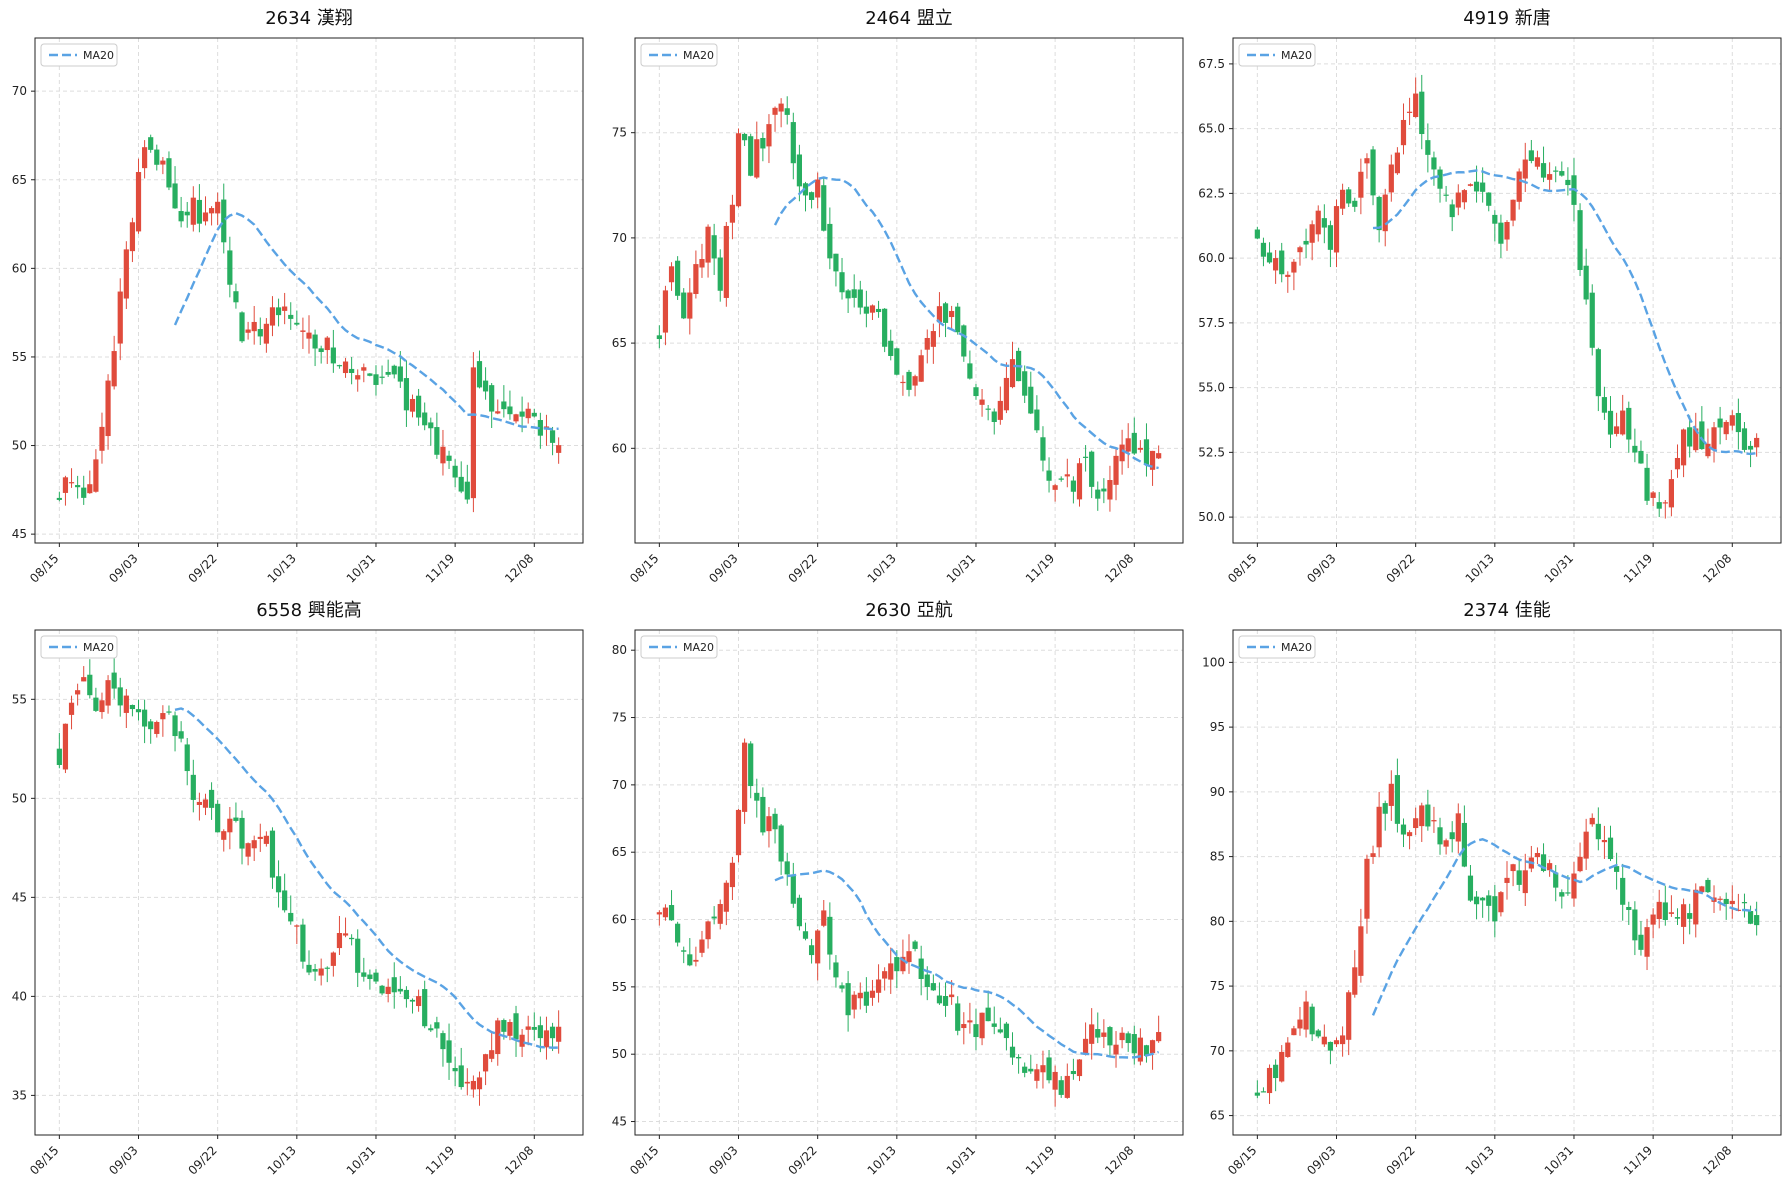 This screenshot has height=1192, width=1790. Describe the element at coordinates (19, 1095) in the screenshot. I see `y-tick-label: 35` at that location.